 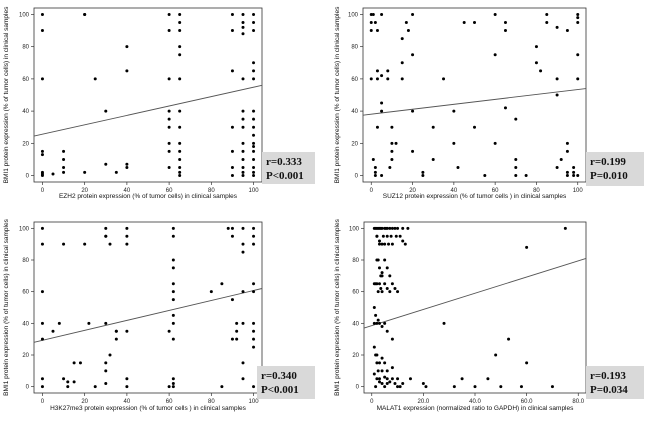 What do you see at coordinates (609, 176) in the screenshot?
I see `p-value: P=0.010` at bounding box center [609, 176].